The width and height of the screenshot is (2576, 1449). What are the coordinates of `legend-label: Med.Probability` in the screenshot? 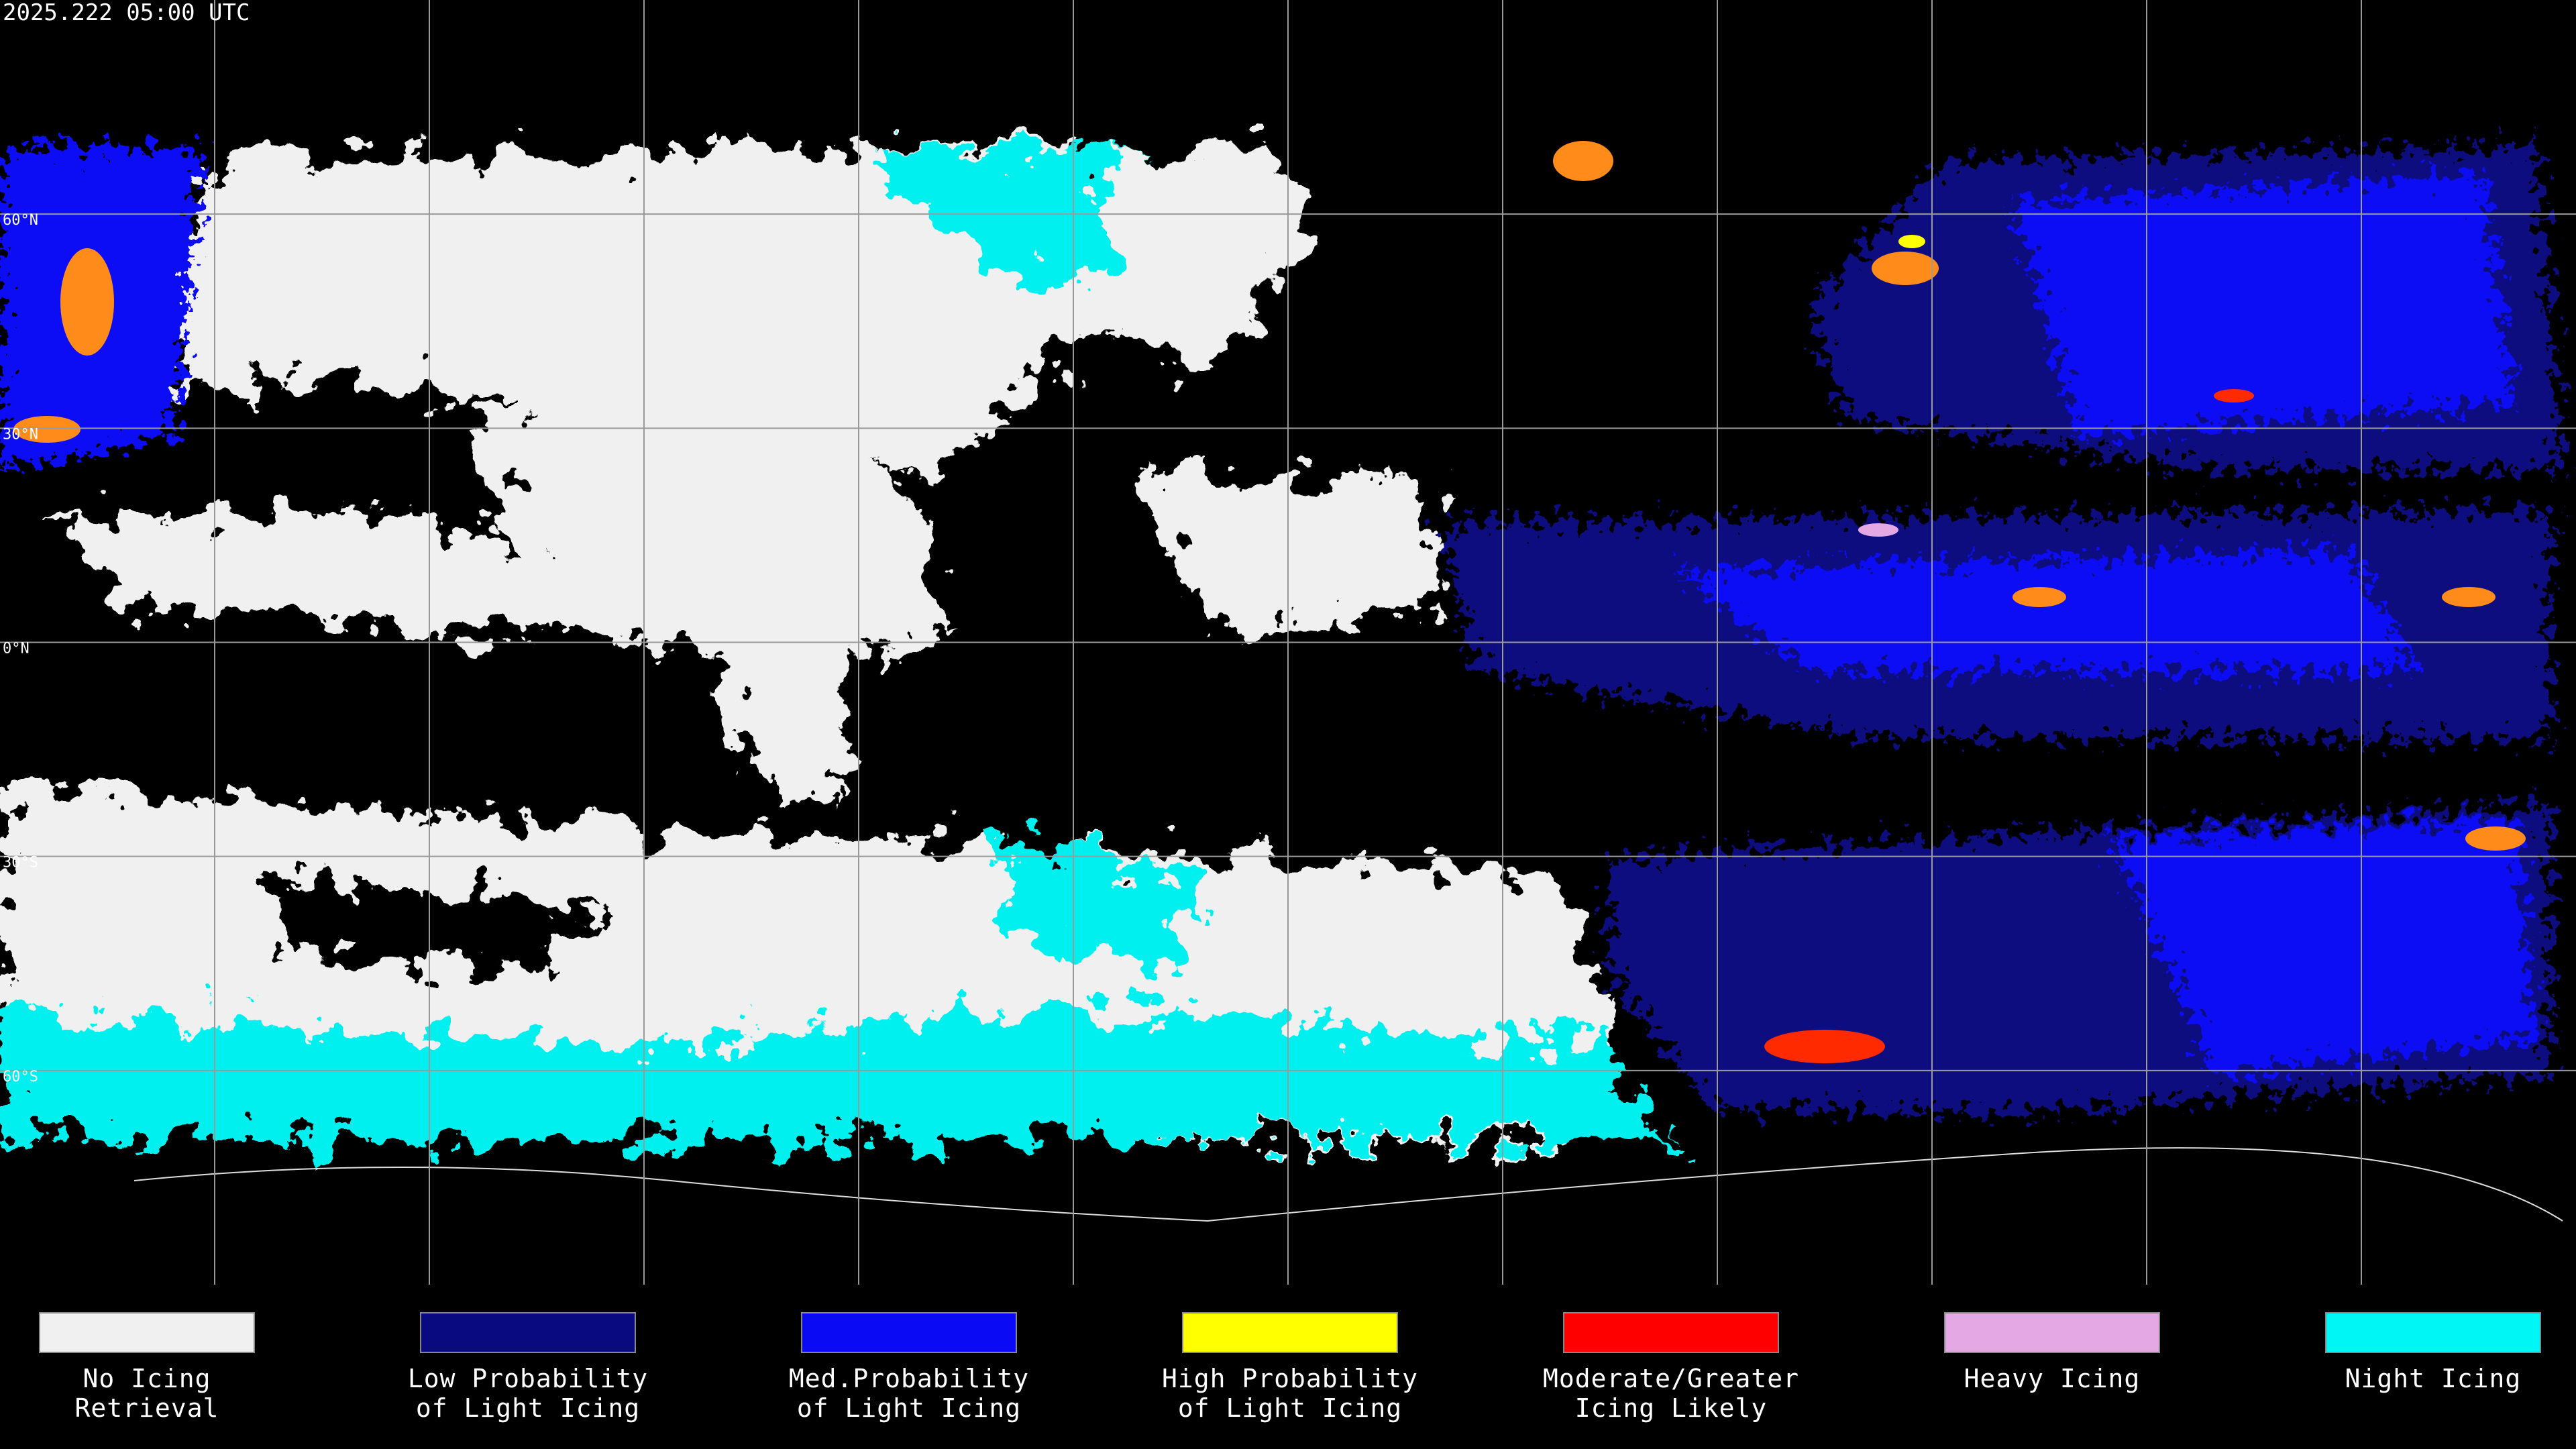 It's located at (909, 1378).